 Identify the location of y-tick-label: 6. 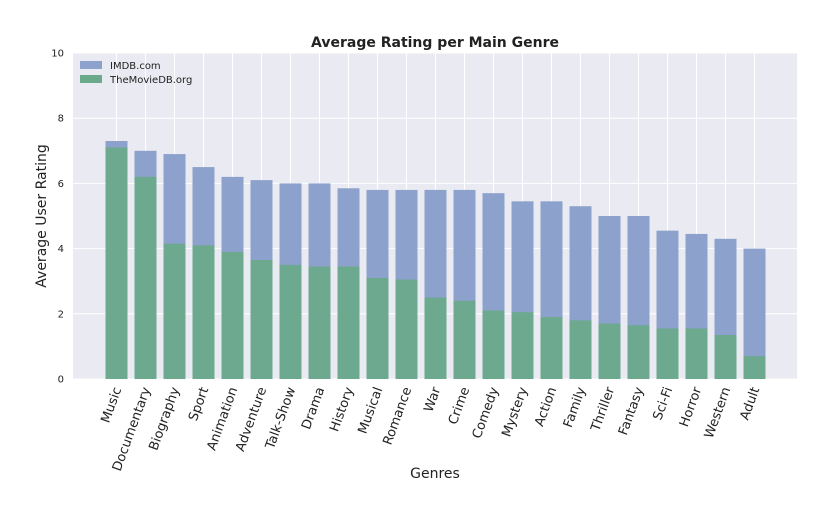
(61, 184).